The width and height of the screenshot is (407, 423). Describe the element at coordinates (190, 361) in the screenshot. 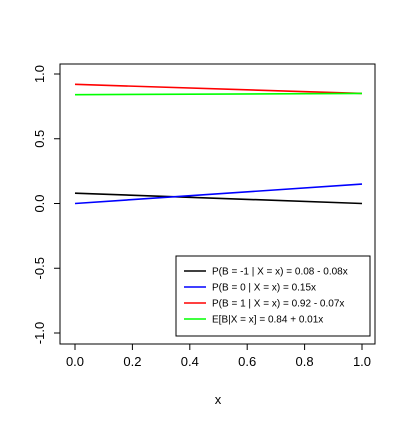

I see `x-tick-label: 0.4` at that location.